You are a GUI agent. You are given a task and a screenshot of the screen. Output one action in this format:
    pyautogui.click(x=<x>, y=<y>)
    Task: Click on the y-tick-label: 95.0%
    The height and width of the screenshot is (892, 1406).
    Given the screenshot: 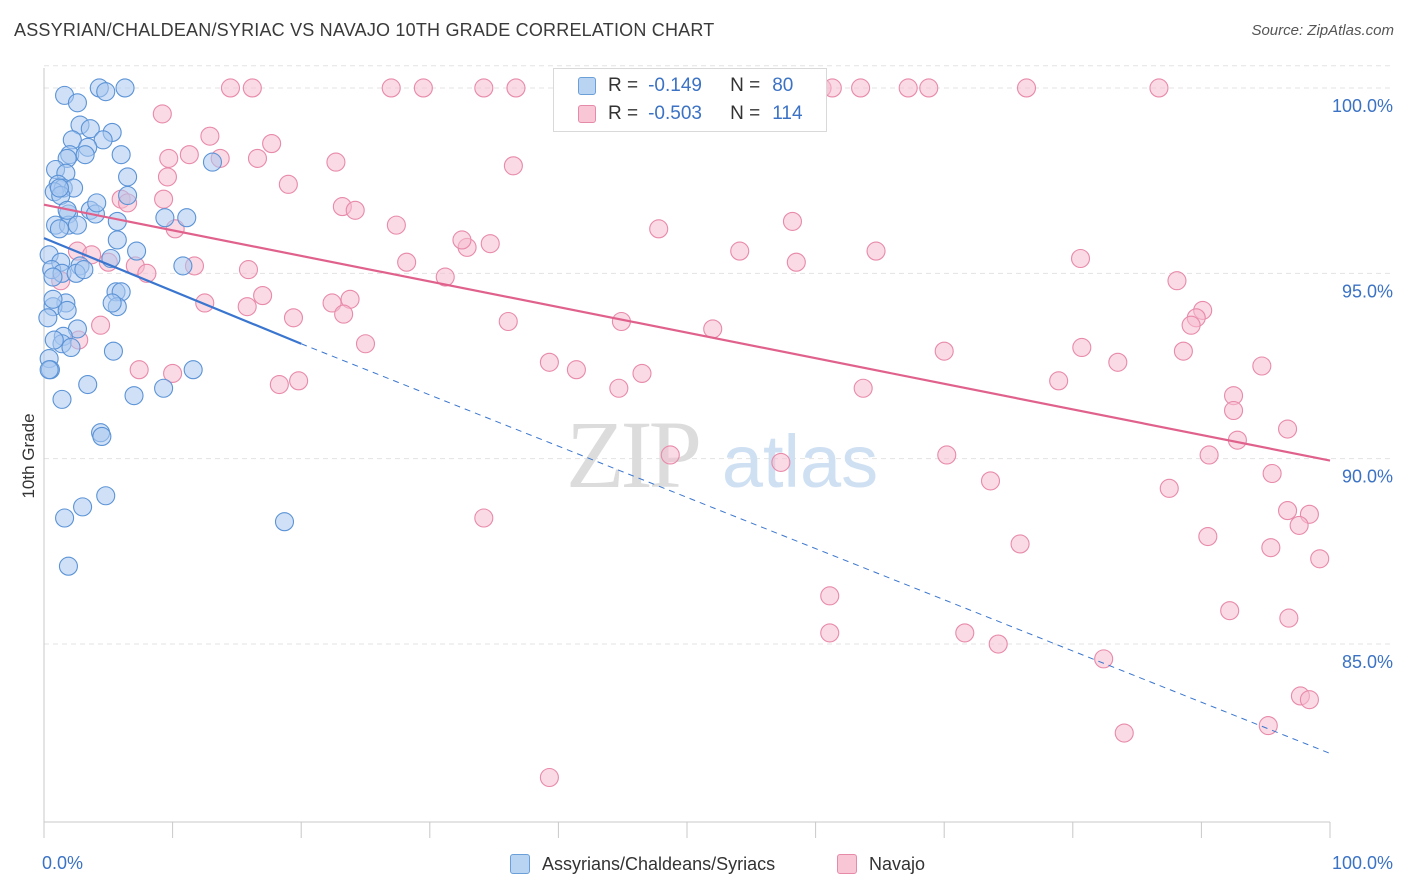 What is the action you would take?
    pyautogui.click(x=1367, y=291)
    